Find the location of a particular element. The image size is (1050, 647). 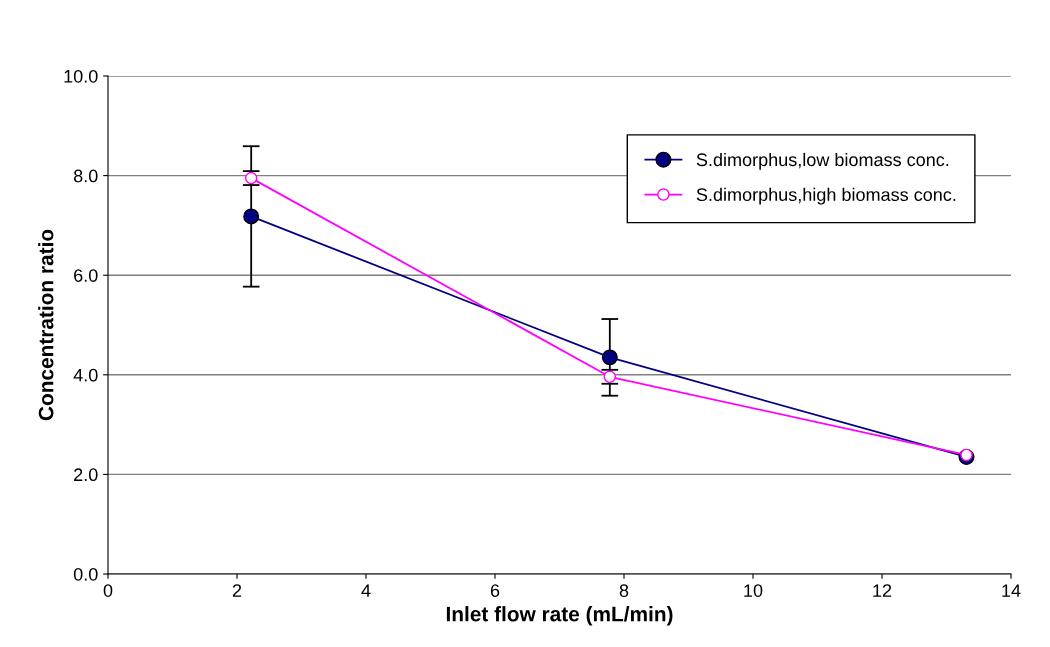

y-tick-label: 0.0 is located at coordinates (85, 574).